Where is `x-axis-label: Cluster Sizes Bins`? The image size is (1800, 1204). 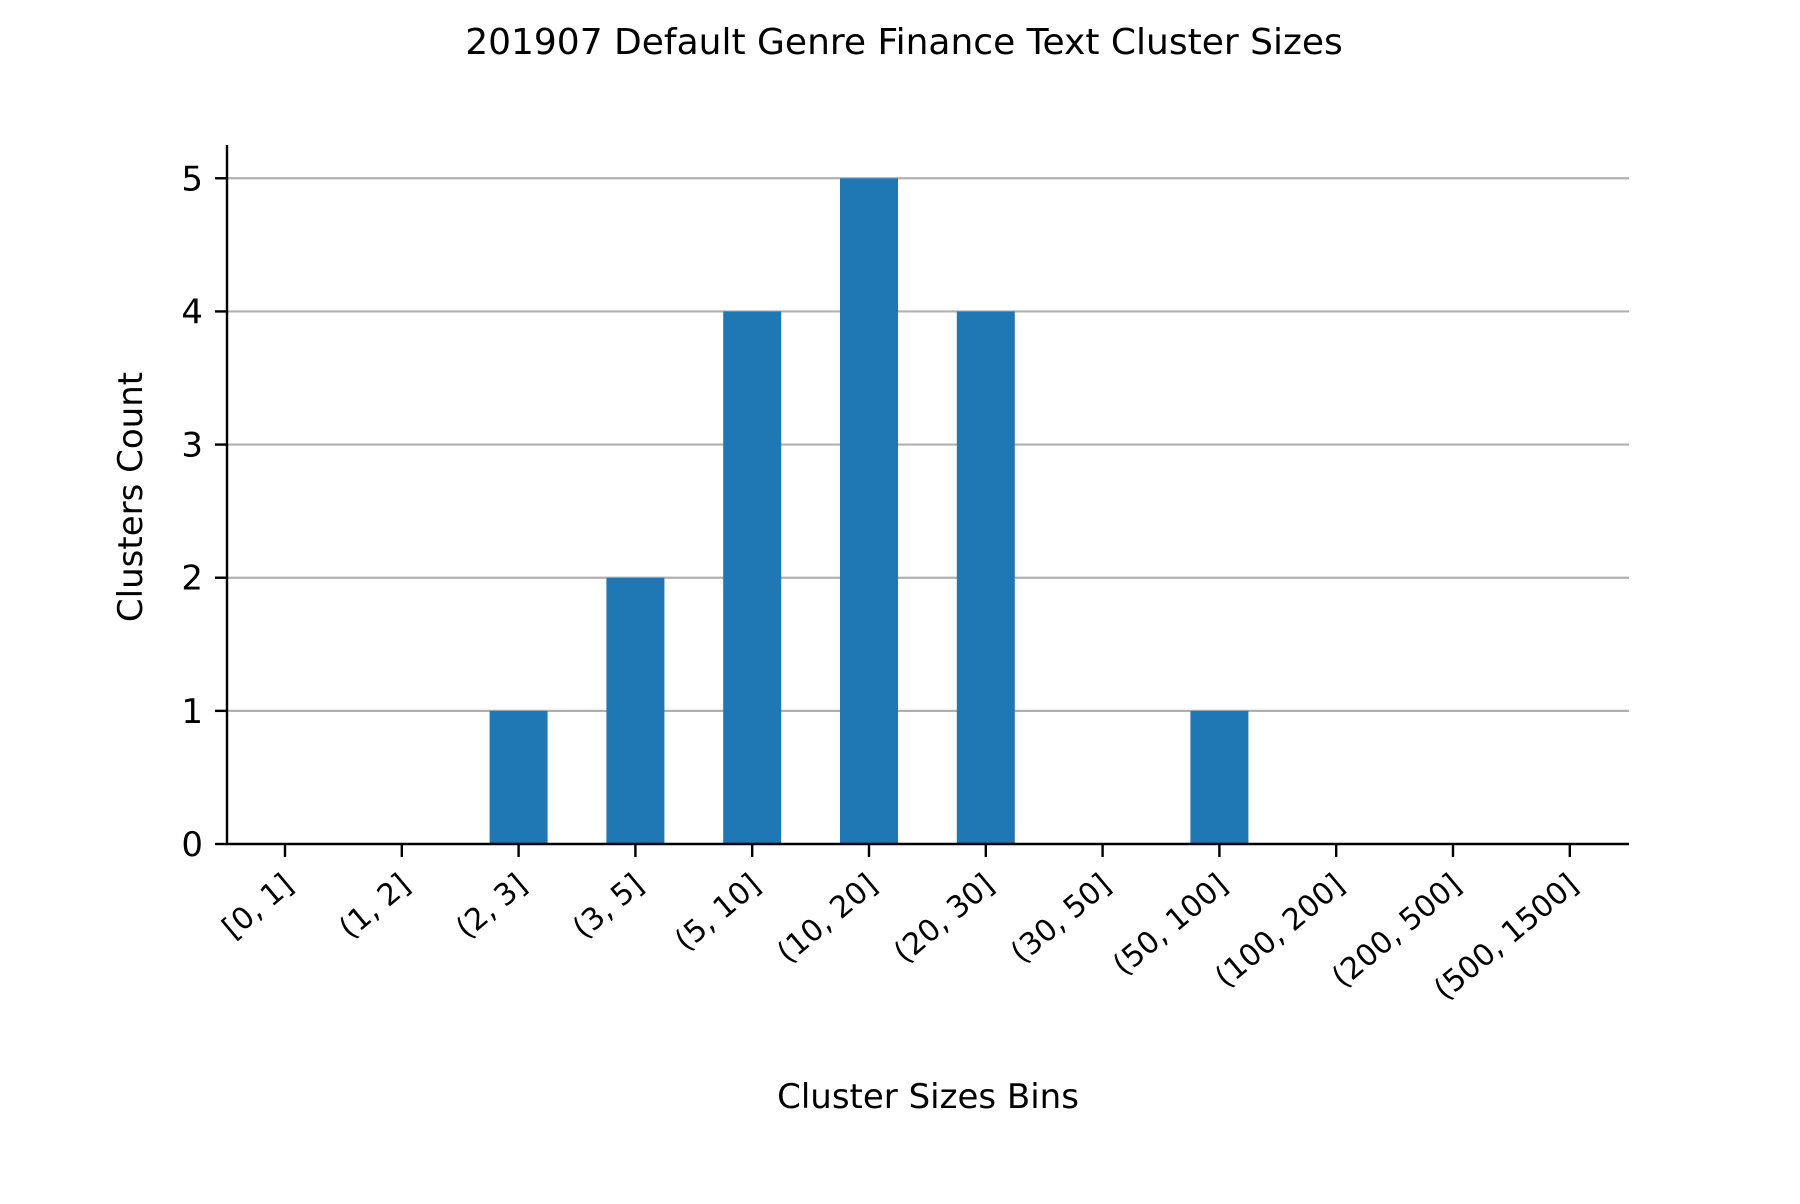 x-axis-label: Cluster Sizes Bins is located at coordinates (928, 1097).